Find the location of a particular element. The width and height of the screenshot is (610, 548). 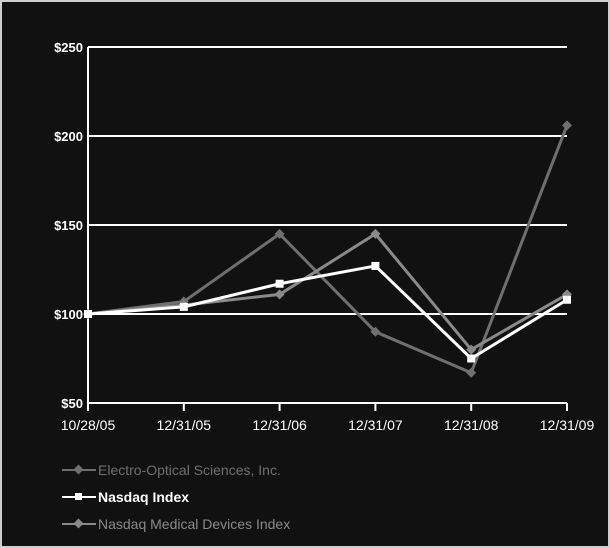

legend-label-nasdaq-index: Nasdaq Index is located at coordinates (144, 496).